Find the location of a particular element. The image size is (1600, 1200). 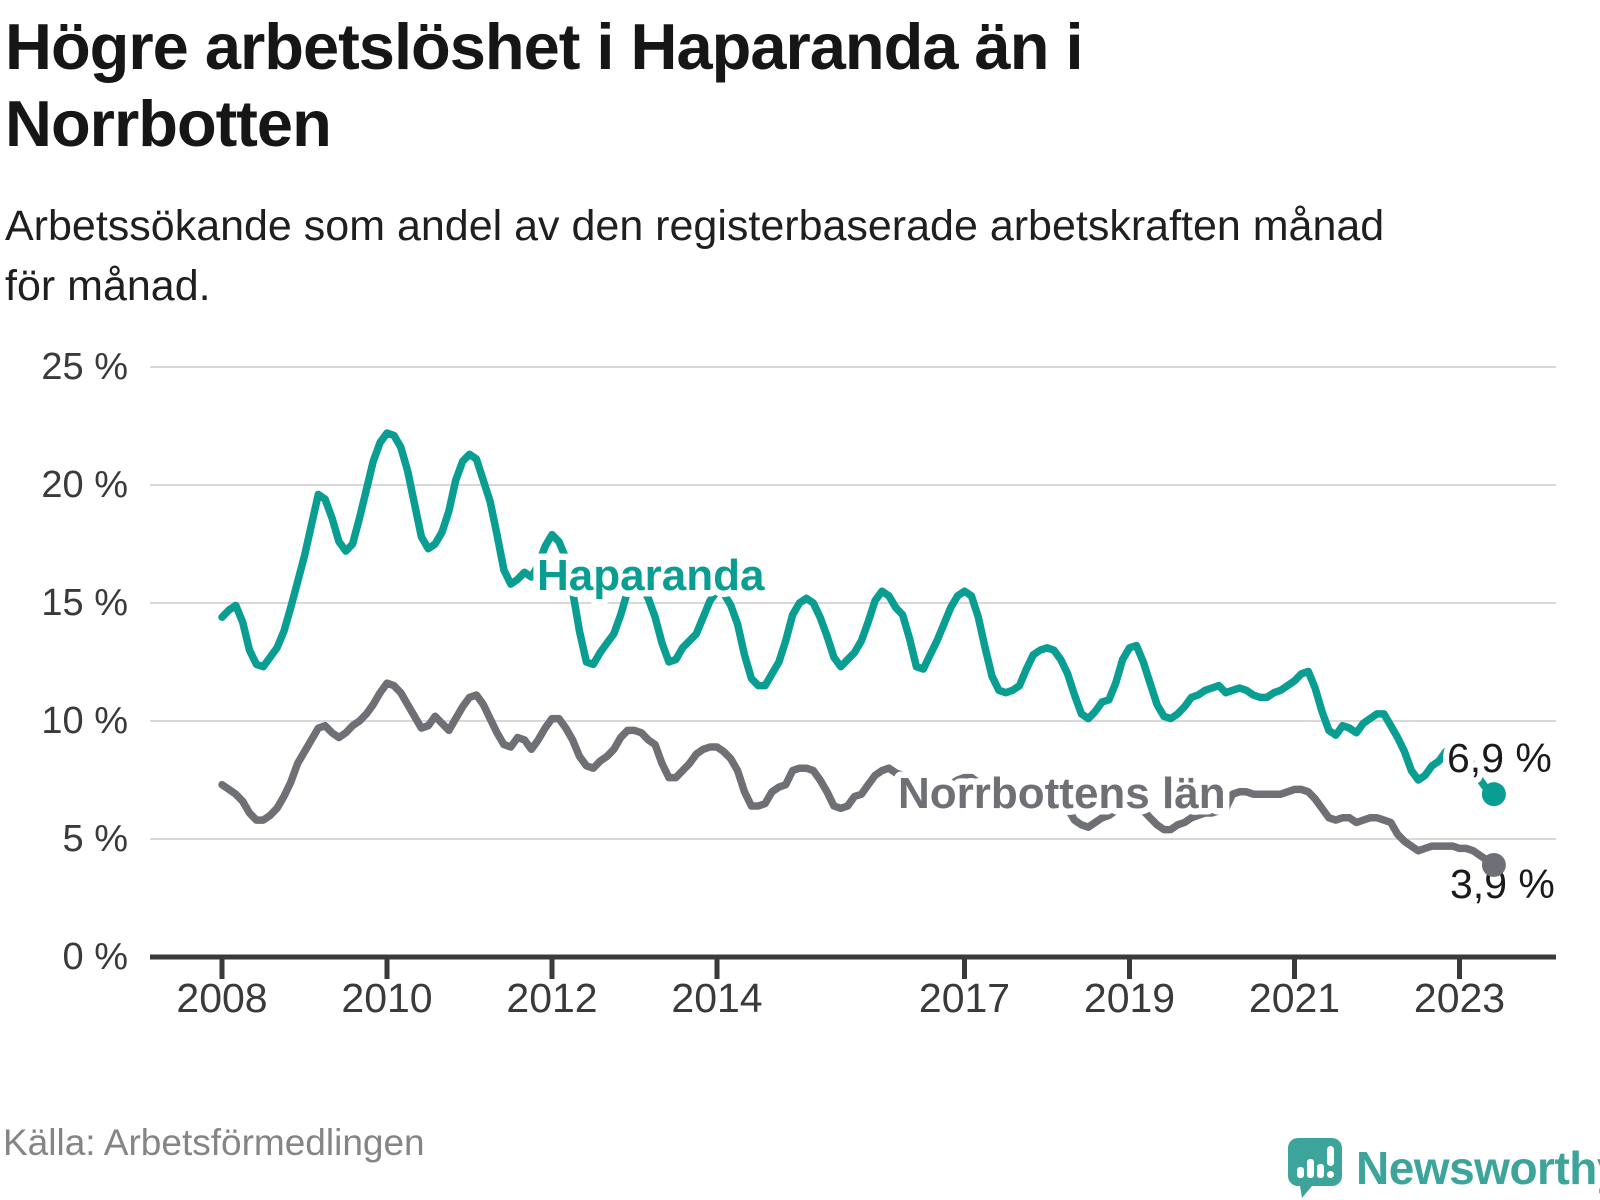

chart-subtitle-line2: för månad. is located at coordinates (108, 286).